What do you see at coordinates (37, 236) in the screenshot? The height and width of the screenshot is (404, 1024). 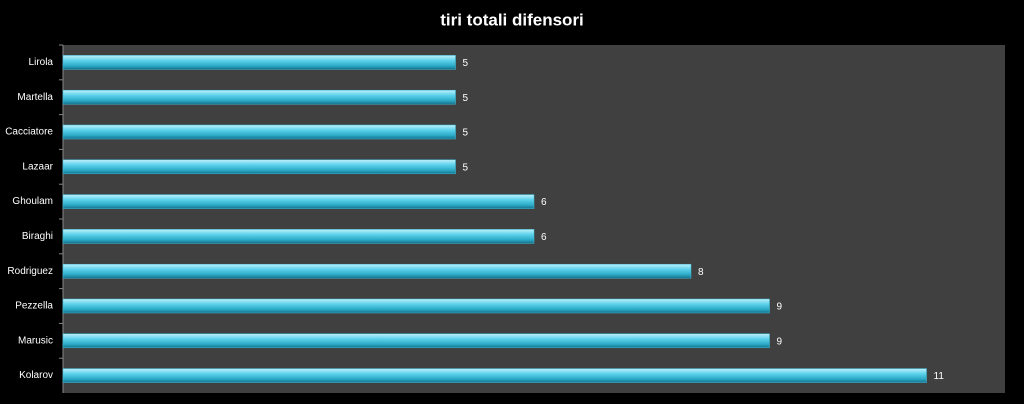 I see `y-tick-label: Biraghi` at bounding box center [37, 236].